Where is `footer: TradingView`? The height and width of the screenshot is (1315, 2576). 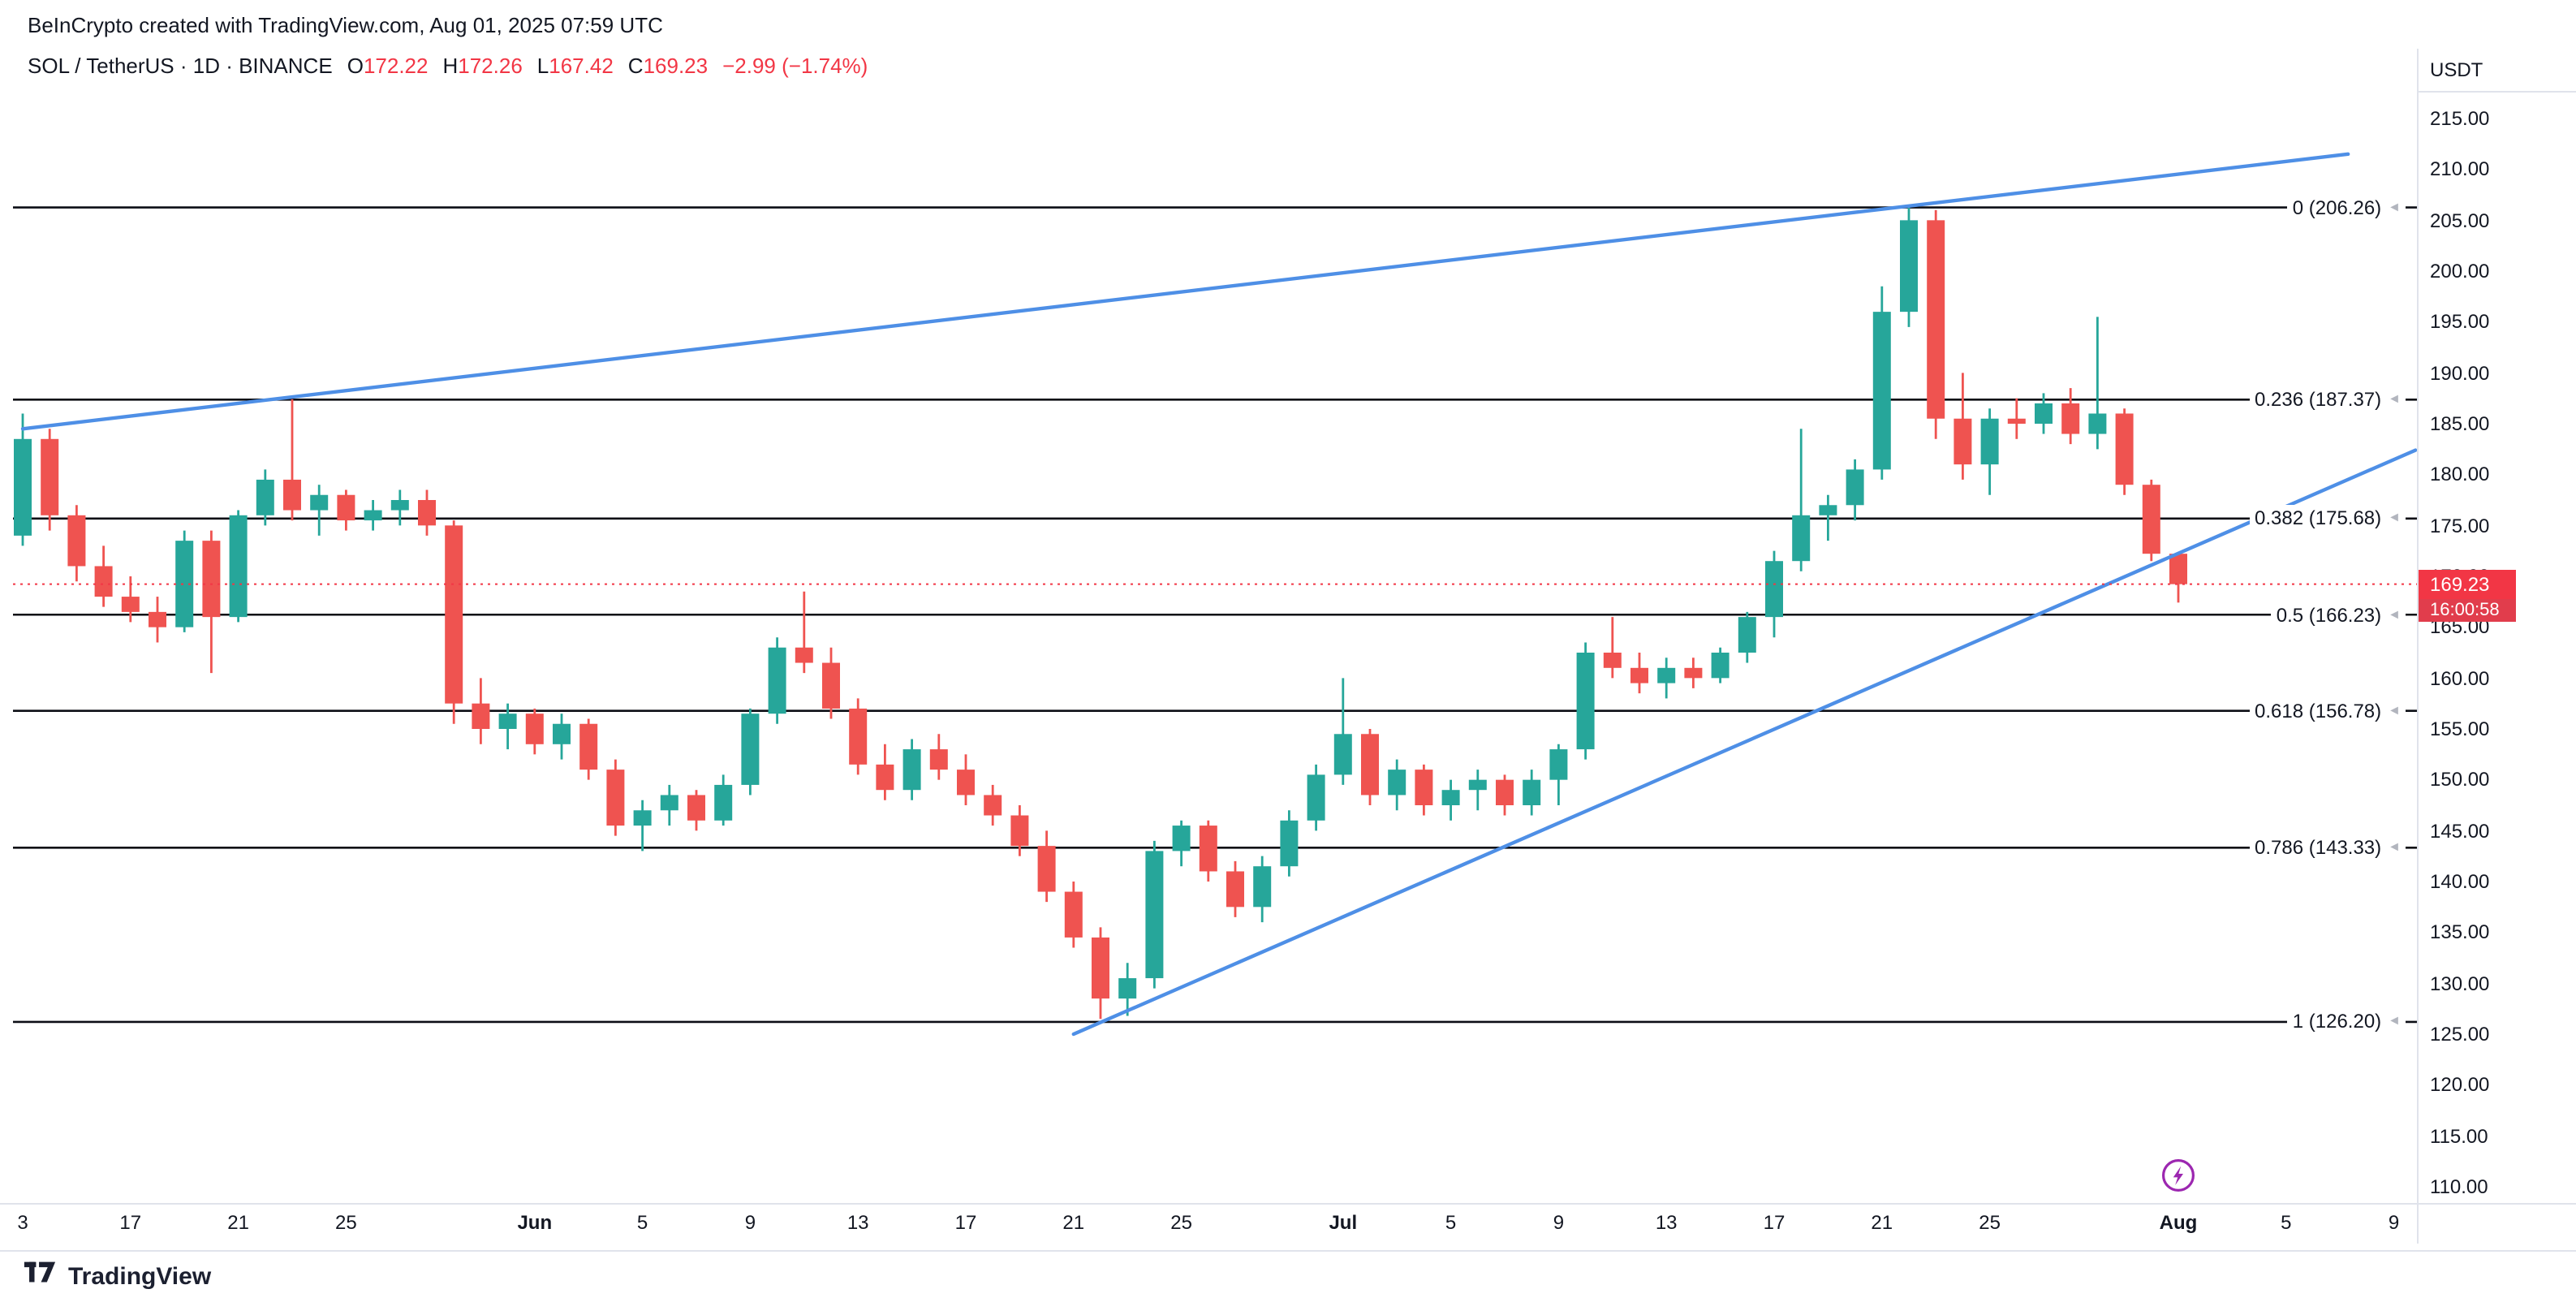
footer: TradingView is located at coordinates (117, 1277).